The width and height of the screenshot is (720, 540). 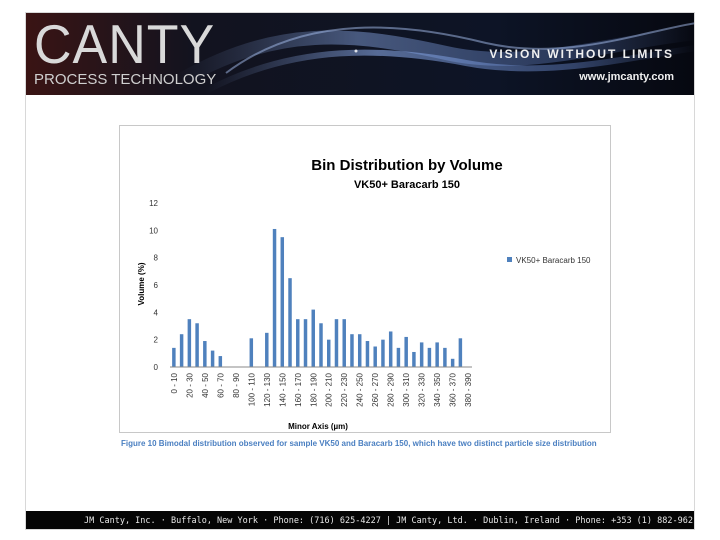 I want to click on website-link: www.jmcanty.com, so click(x=626, y=77).